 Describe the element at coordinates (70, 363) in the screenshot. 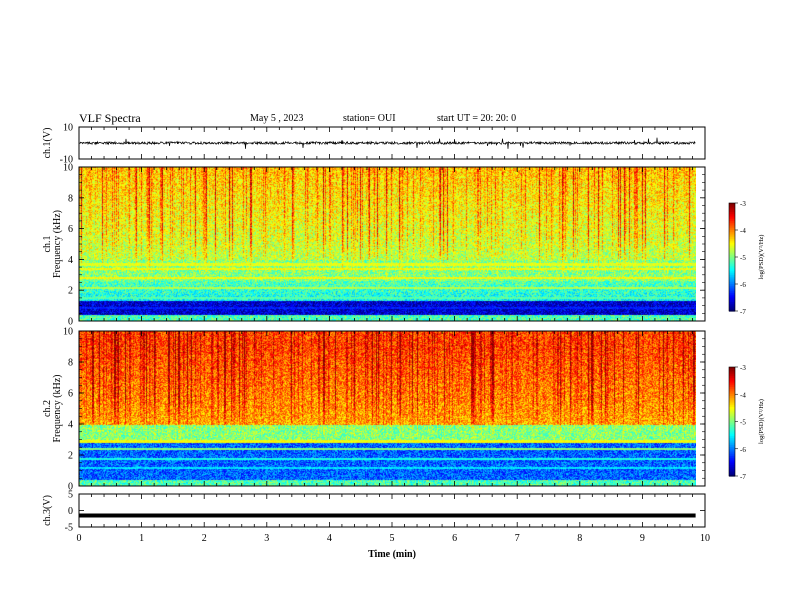

I see `y-tick-label-ch2-spectrogram: 8` at that location.